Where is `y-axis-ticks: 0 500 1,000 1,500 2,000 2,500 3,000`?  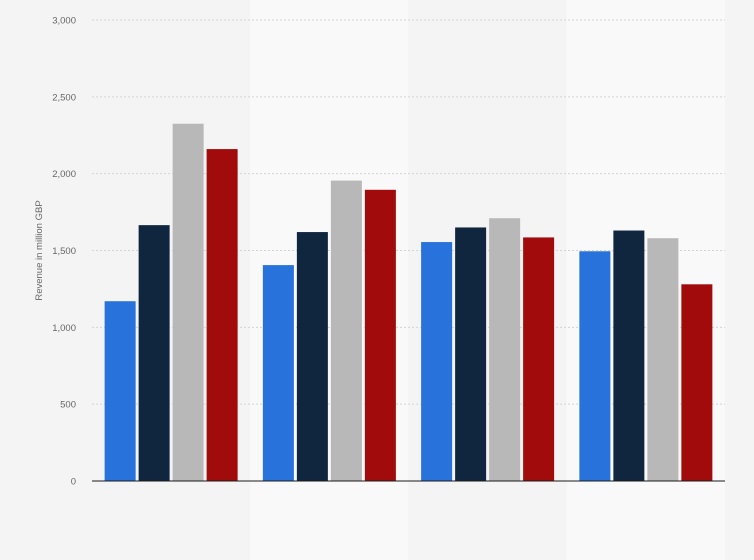 y-axis-ticks: 0 500 1,000 1,500 2,000 2,500 3,000 is located at coordinates (64, 252).